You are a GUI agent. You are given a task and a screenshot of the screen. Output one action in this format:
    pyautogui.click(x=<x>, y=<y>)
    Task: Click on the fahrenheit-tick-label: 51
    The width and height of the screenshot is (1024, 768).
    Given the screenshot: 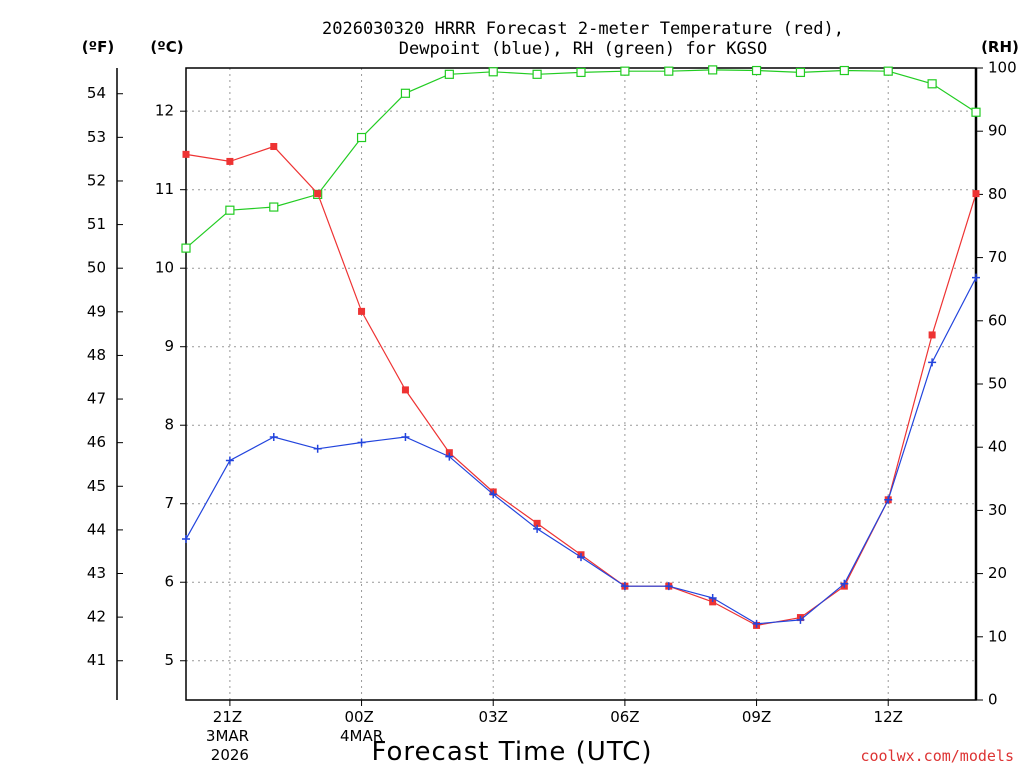 What is the action you would take?
    pyautogui.click(x=96, y=224)
    